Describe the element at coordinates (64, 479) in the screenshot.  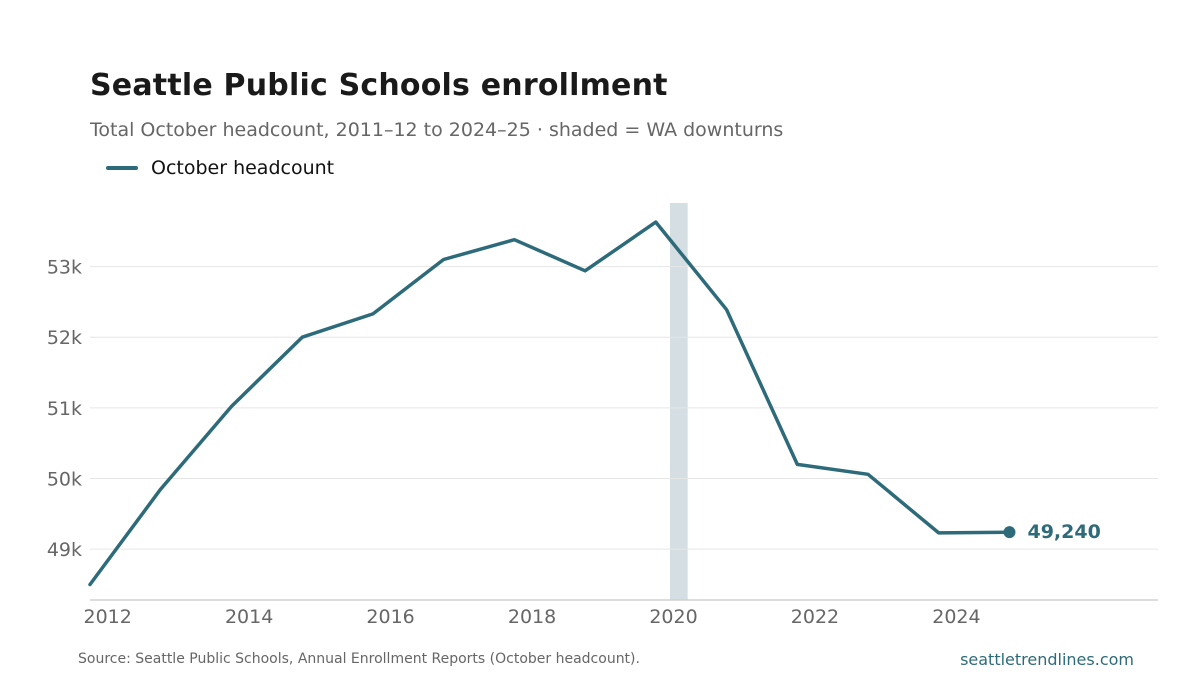
I see `y-tick-label-1: 50k` at that location.